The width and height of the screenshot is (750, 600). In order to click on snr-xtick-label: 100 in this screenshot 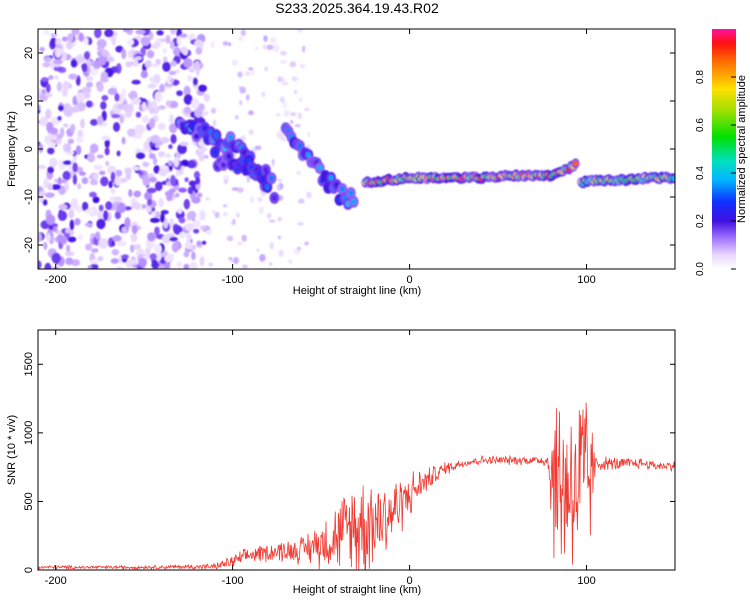, I will do `click(586, 581)`.